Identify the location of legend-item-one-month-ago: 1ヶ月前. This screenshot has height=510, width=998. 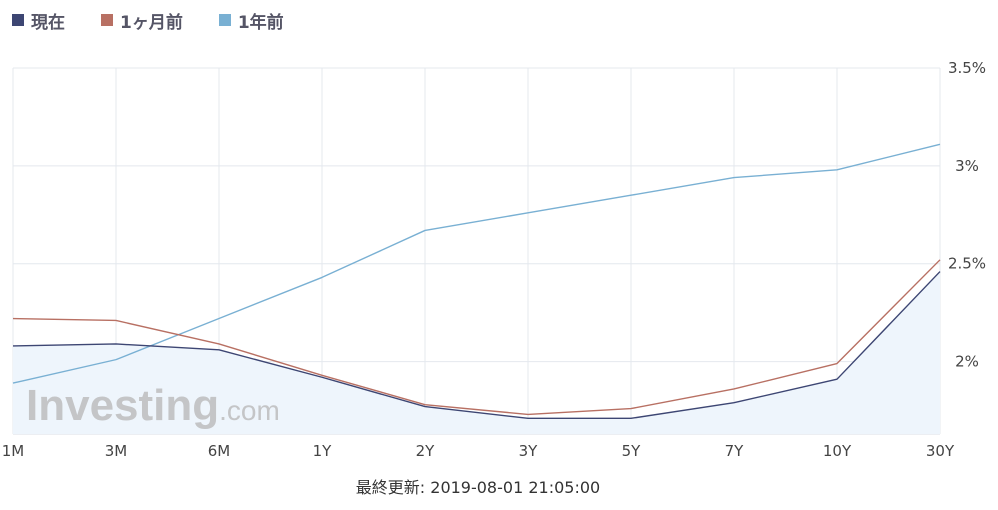
(142, 20).